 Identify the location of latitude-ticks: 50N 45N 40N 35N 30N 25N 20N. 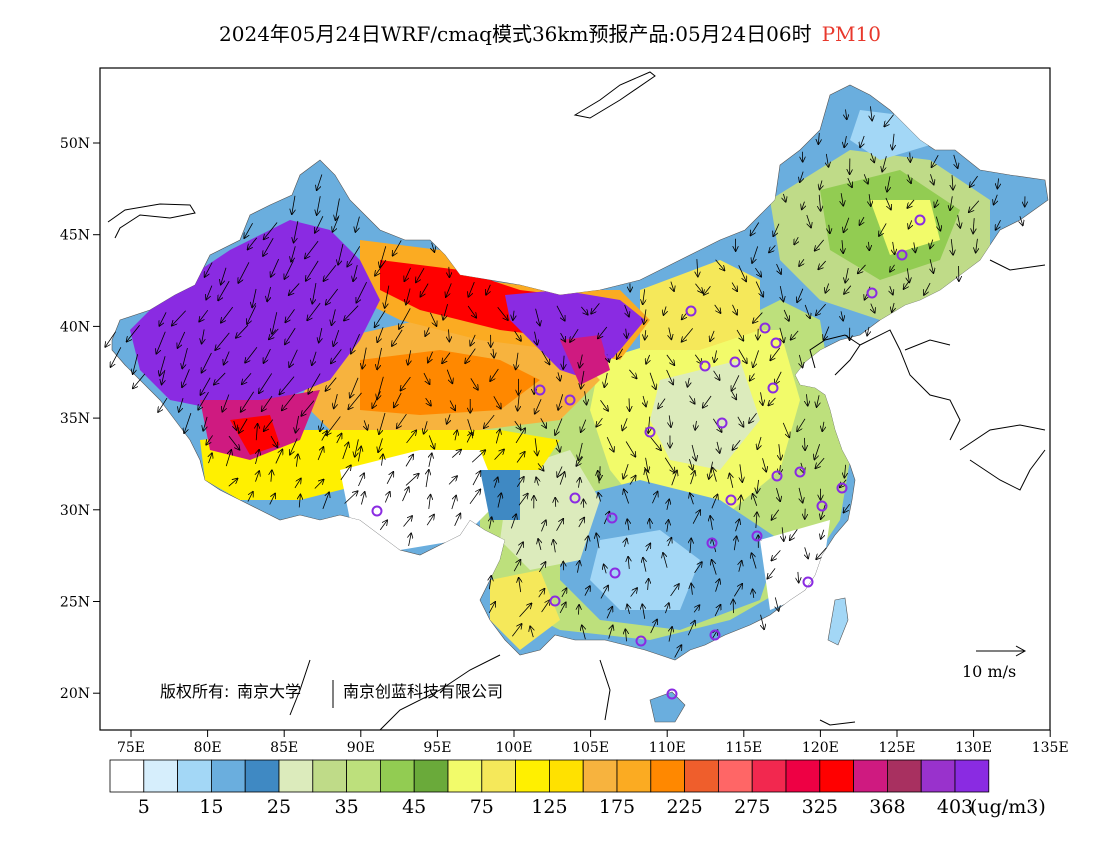
(80, 419).